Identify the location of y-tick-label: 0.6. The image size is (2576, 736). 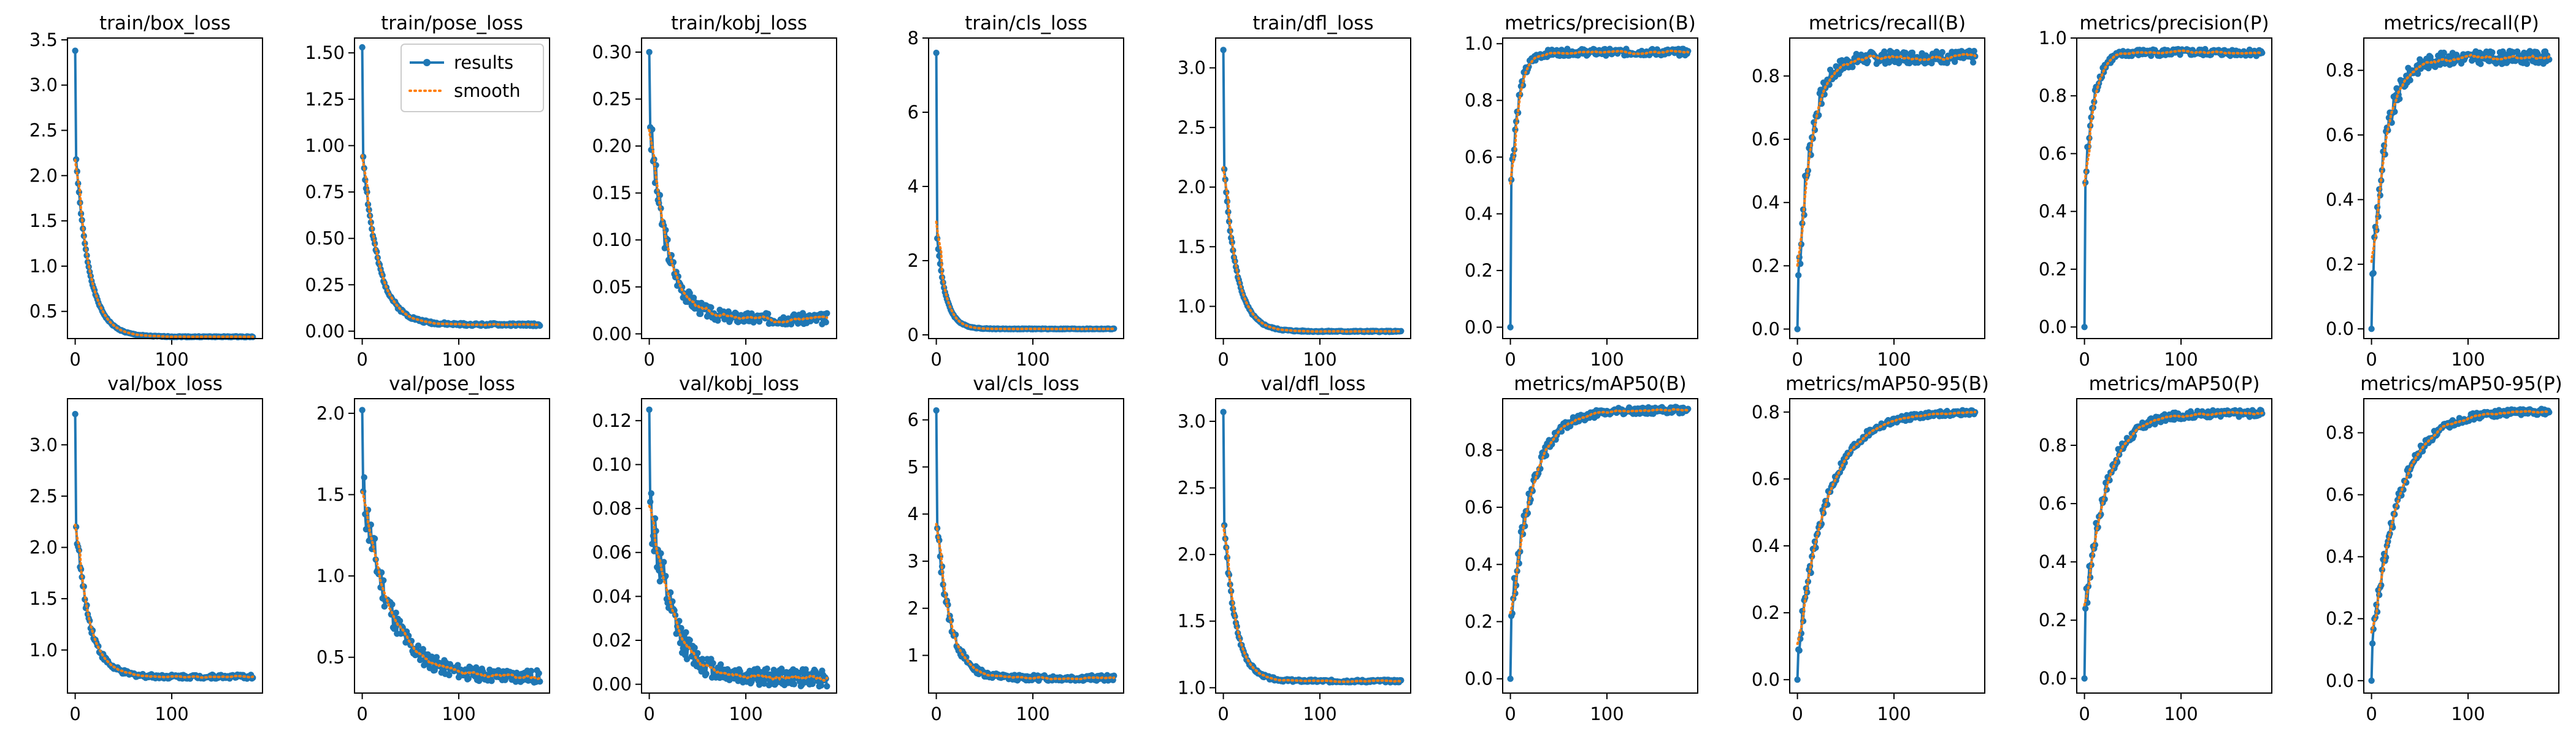
(1479, 157).